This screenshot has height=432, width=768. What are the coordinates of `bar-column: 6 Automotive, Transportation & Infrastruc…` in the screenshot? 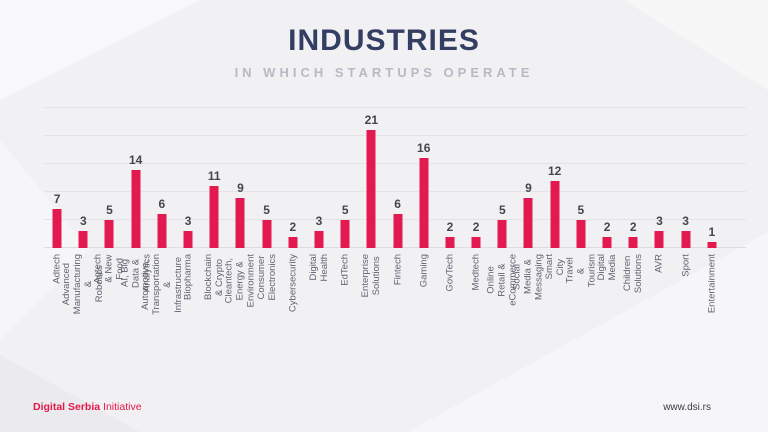 It's located at (162, 211).